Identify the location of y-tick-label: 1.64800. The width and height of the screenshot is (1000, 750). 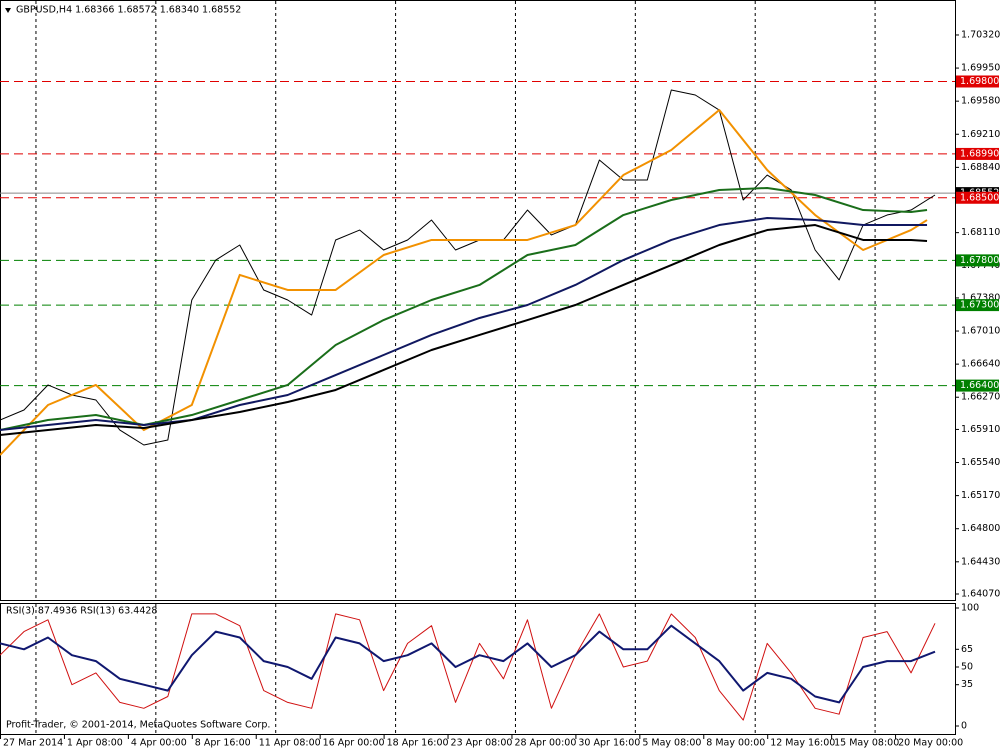
(980, 528).